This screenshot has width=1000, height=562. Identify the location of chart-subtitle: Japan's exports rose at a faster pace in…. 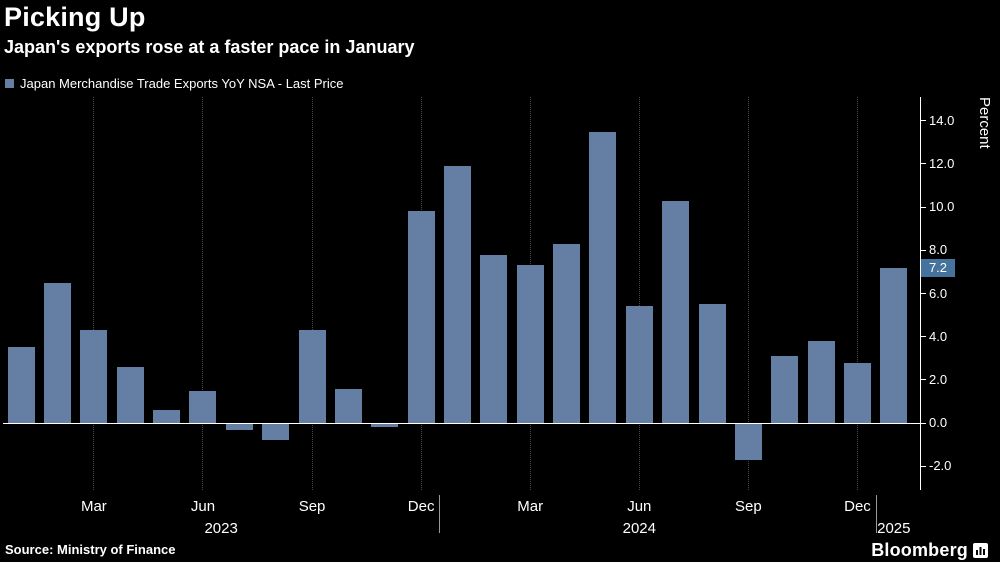
(209, 47).